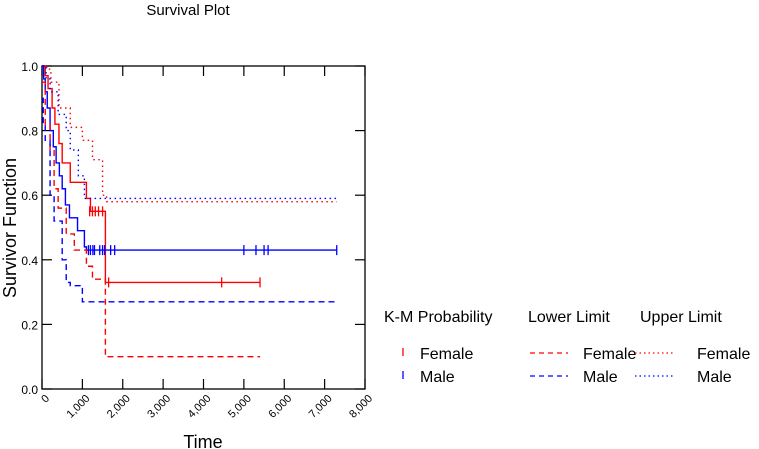 This screenshot has height=449, width=759. Describe the element at coordinates (681, 317) in the screenshot. I see `legend-group-title: Upper Limit` at that location.